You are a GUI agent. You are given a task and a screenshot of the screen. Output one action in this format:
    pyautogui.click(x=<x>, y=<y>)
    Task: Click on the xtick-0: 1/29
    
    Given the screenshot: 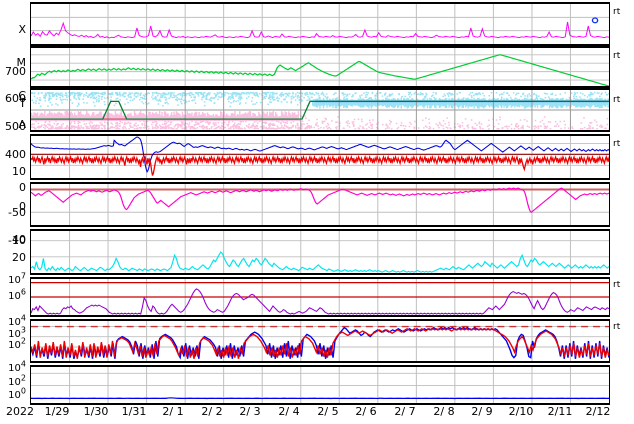 What is the action you would take?
    pyautogui.click(x=57, y=411)
    